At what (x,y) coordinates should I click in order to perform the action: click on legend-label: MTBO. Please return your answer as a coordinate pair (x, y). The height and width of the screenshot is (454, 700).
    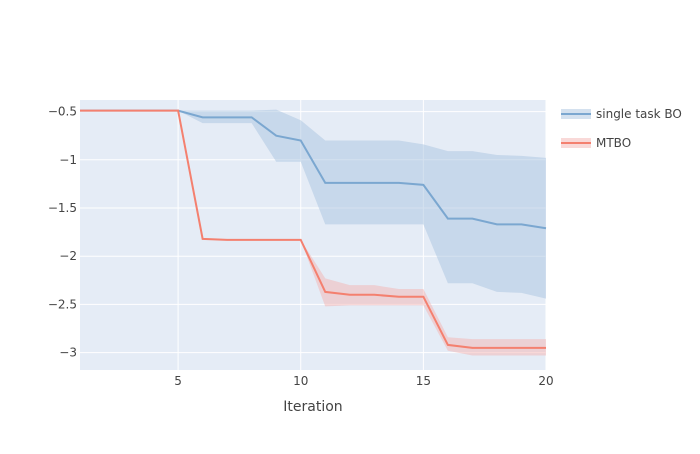
    Looking at the image, I should click on (613, 143).